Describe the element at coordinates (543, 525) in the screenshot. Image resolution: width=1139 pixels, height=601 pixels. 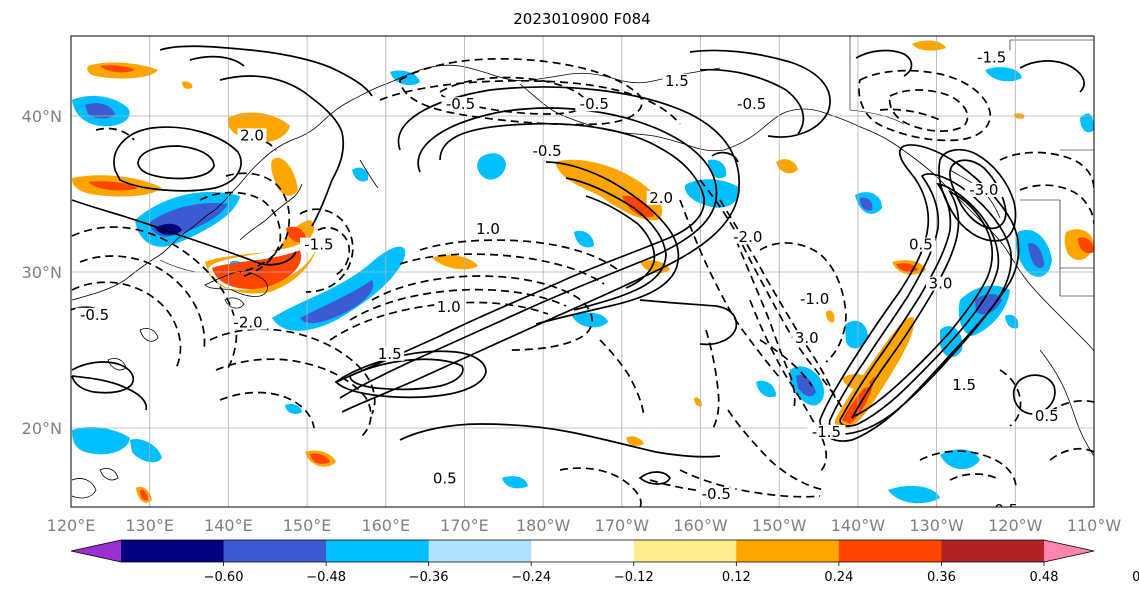
I see `lon-tick-label: 180°W` at that location.